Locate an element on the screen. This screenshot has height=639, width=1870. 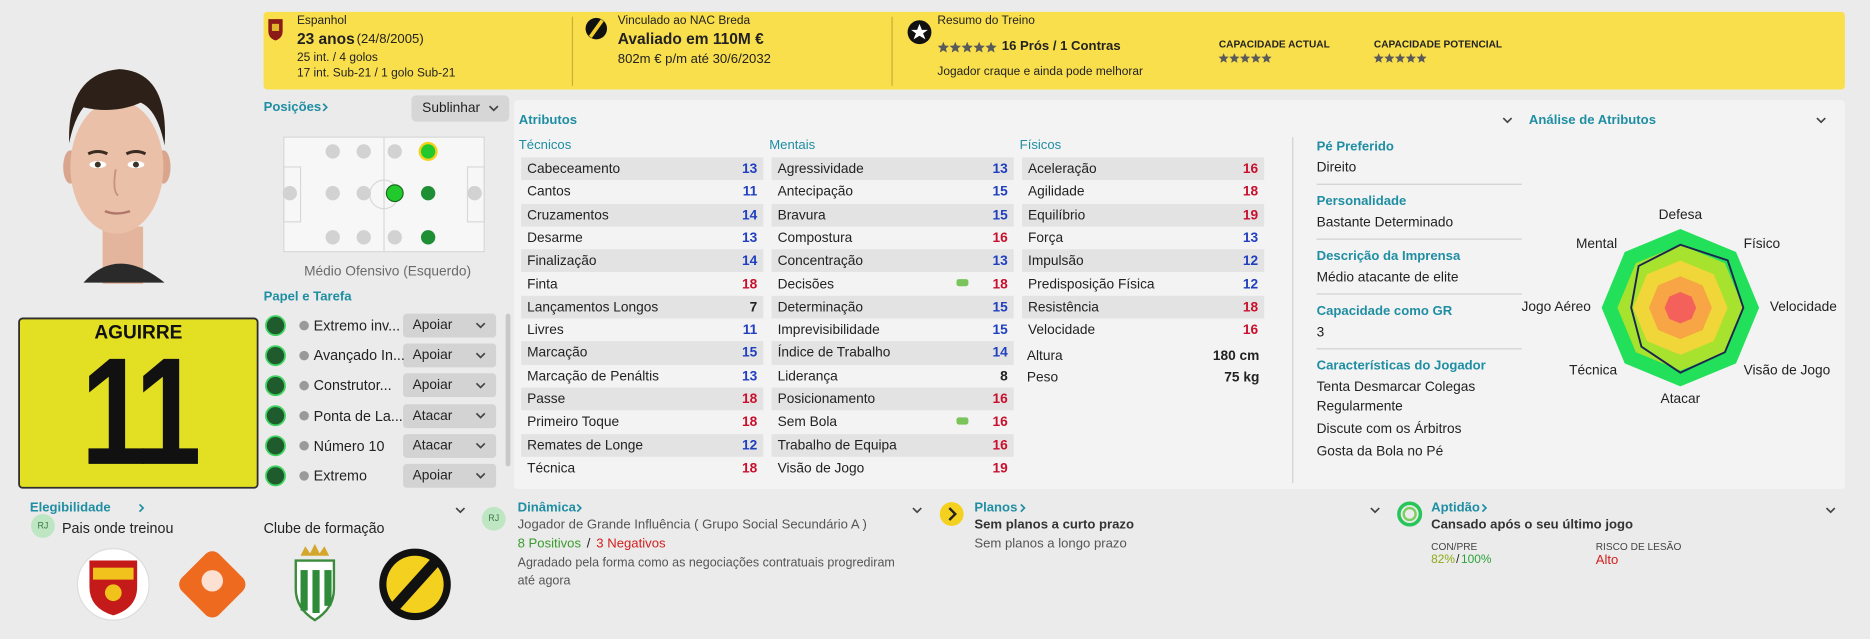
pros-cons: 16 Prós / 1 Contras is located at coordinates (1061, 46).